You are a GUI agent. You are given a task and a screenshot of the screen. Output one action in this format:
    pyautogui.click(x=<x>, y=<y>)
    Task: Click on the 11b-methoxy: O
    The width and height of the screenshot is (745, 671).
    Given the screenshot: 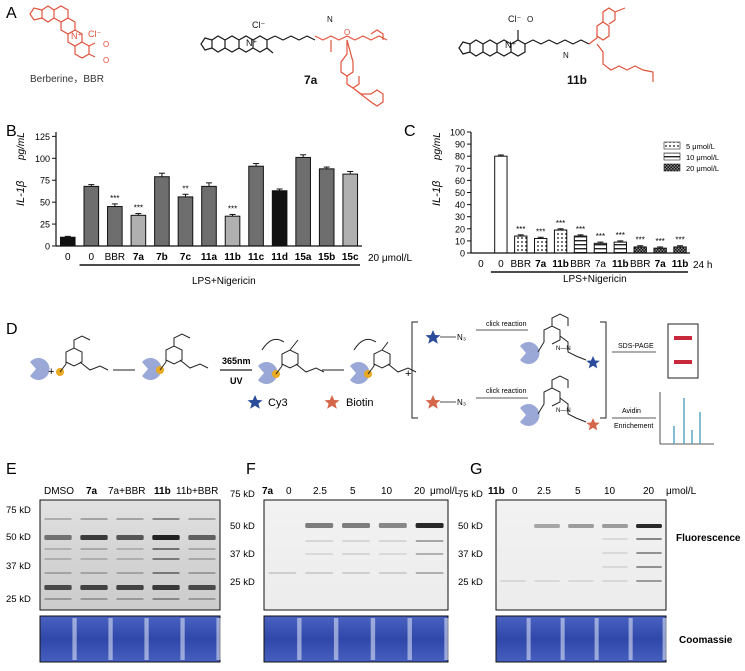 What is the action you would take?
    pyautogui.click(x=530, y=19)
    